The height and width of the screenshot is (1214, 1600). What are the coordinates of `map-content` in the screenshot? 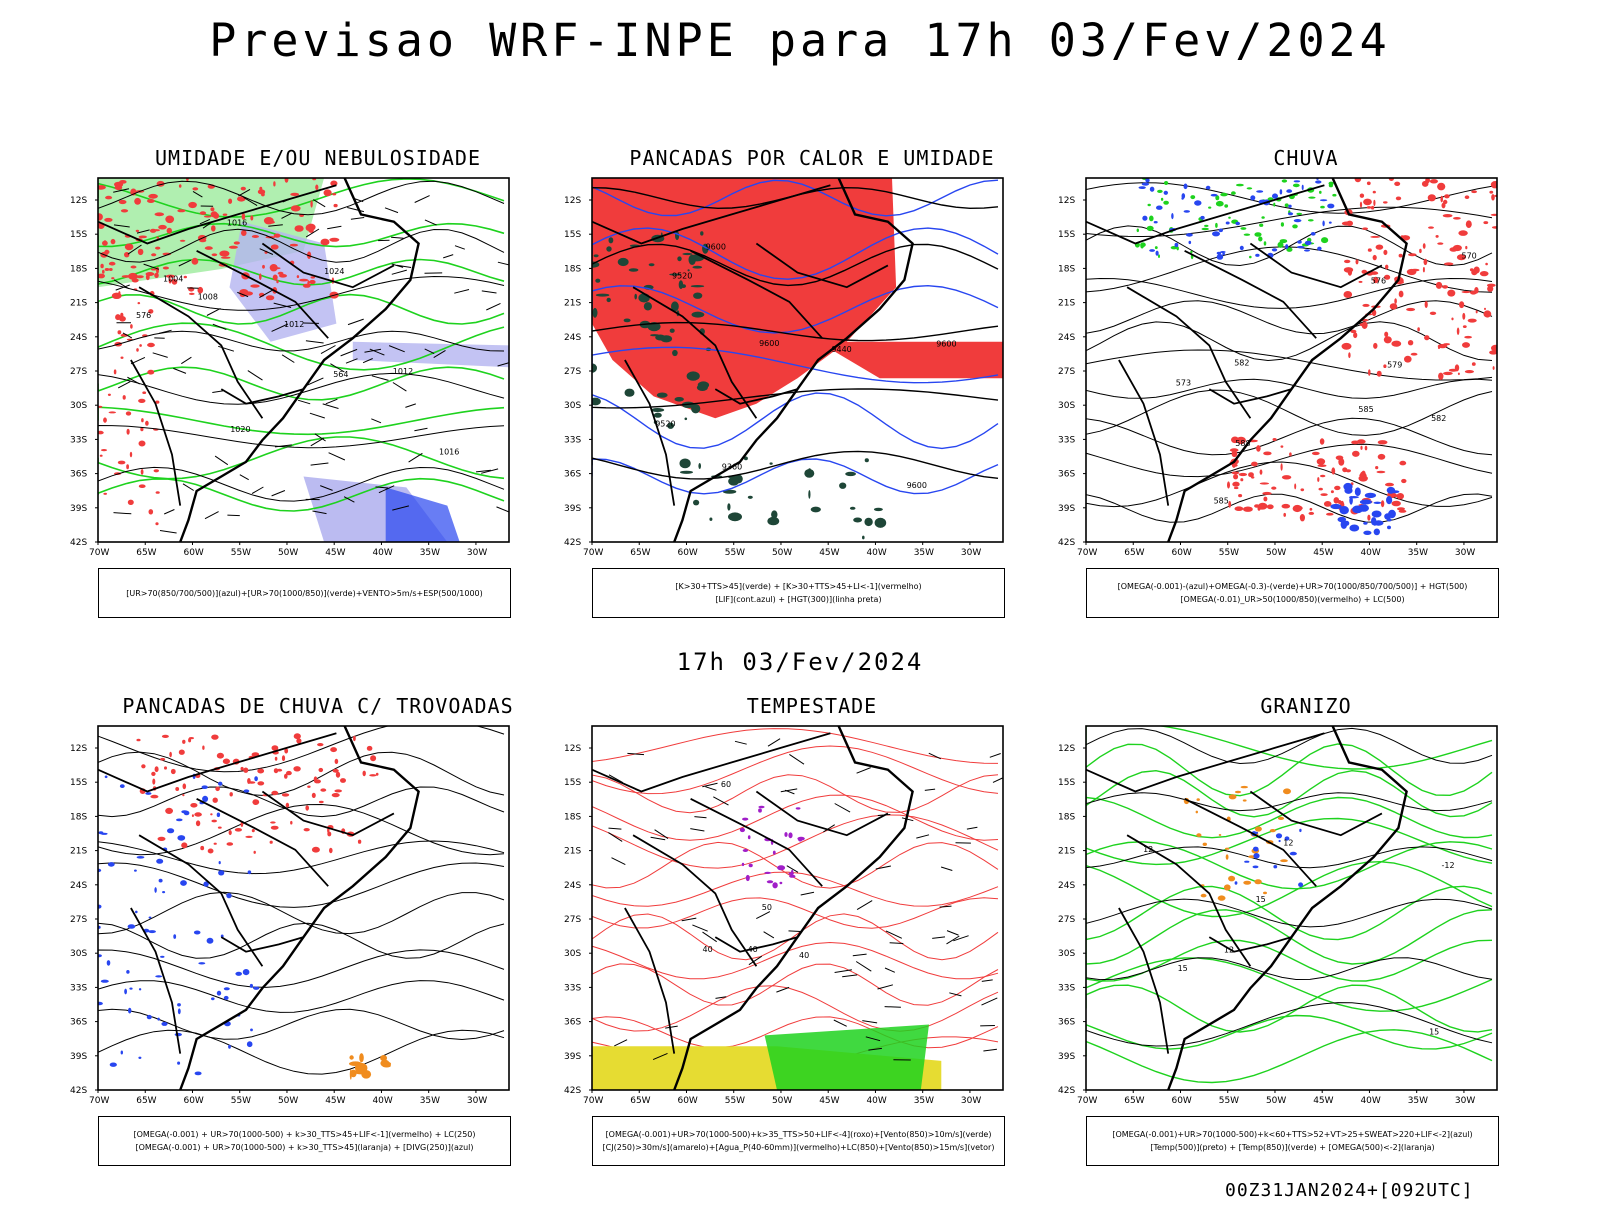 It's located at (1293, 358).